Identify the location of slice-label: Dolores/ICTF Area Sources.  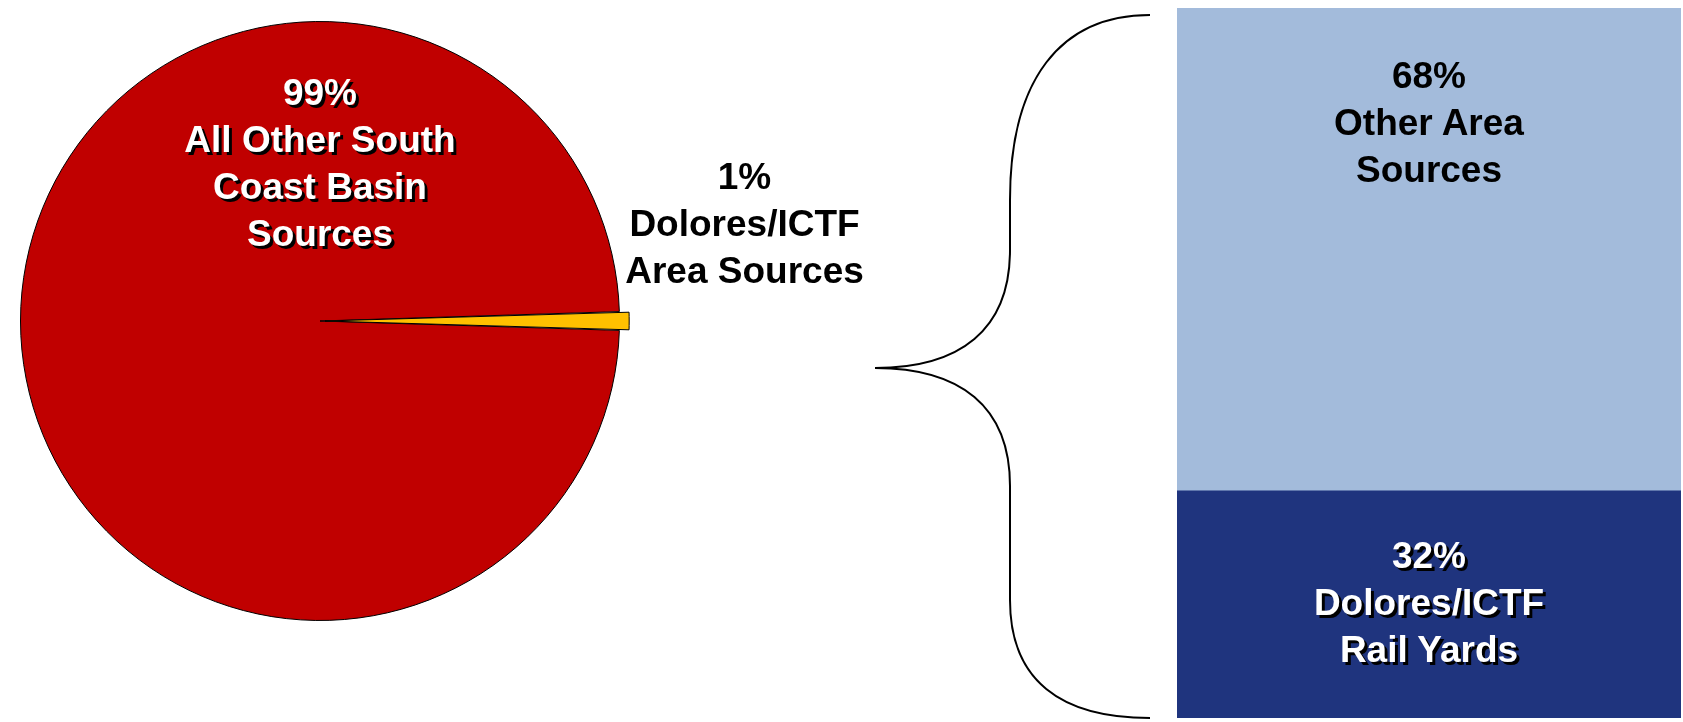
(744, 247).